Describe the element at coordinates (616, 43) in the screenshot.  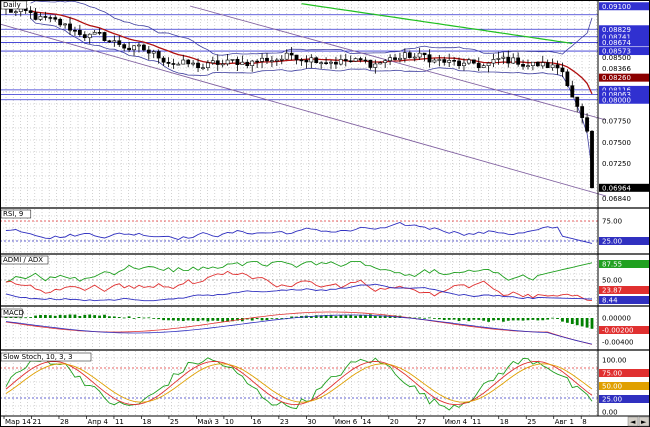
I see `price-tick-label: 0.08674` at that location.